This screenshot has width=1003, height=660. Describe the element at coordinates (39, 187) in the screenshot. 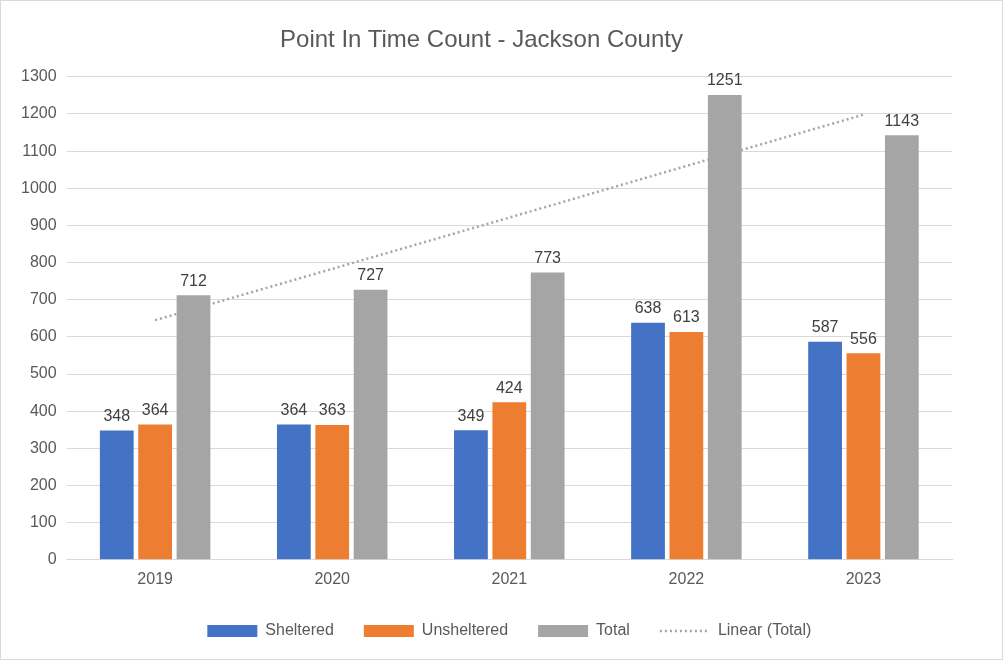

I see `y-tick-label: 1000` at that location.